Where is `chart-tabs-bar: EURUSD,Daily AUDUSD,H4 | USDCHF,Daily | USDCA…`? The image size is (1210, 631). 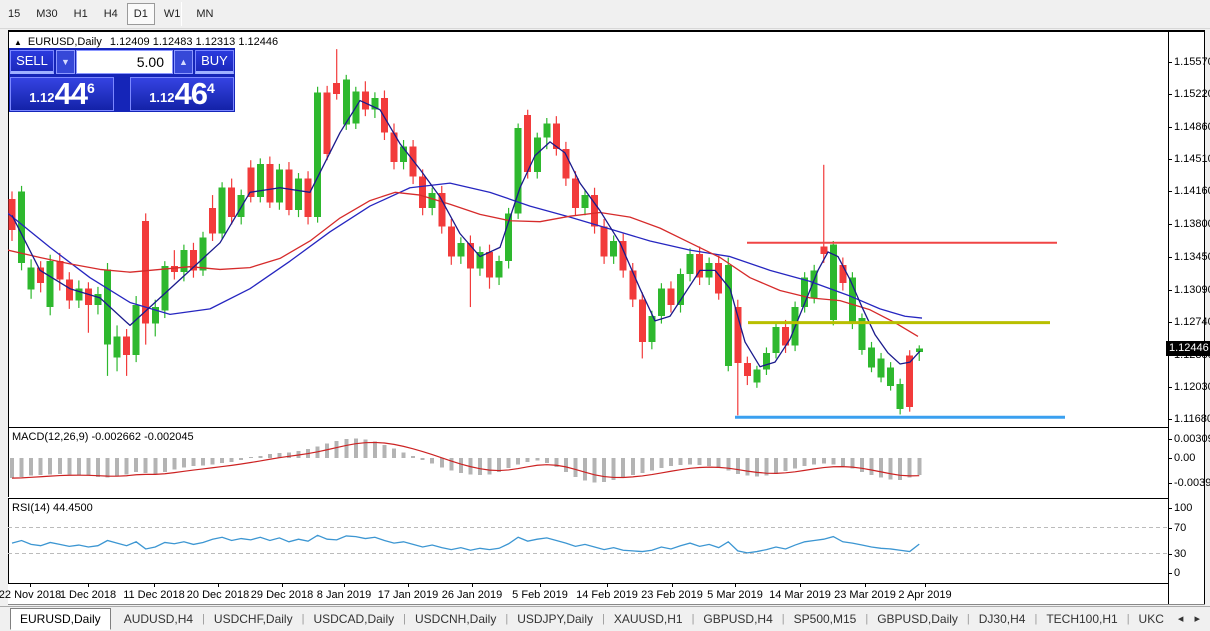 chart-tabs-bar: EURUSD,Daily AUDUSD,H4 | USDCHF,Daily | USDCA… is located at coordinates (605, 618).